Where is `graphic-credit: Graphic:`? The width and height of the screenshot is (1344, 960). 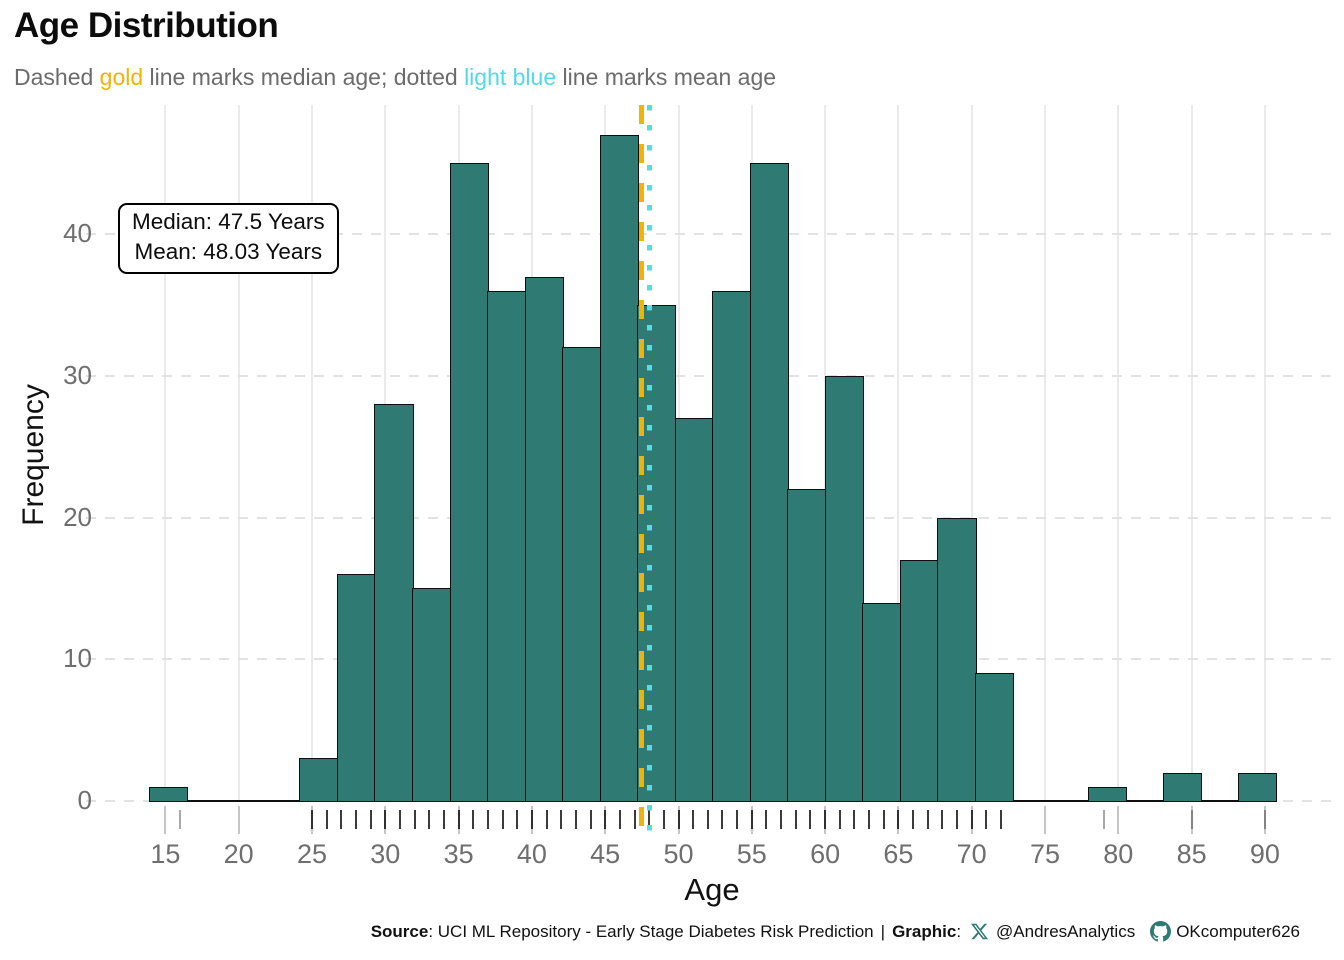
graphic-credit: Graphic: is located at coordinates (926, 932).